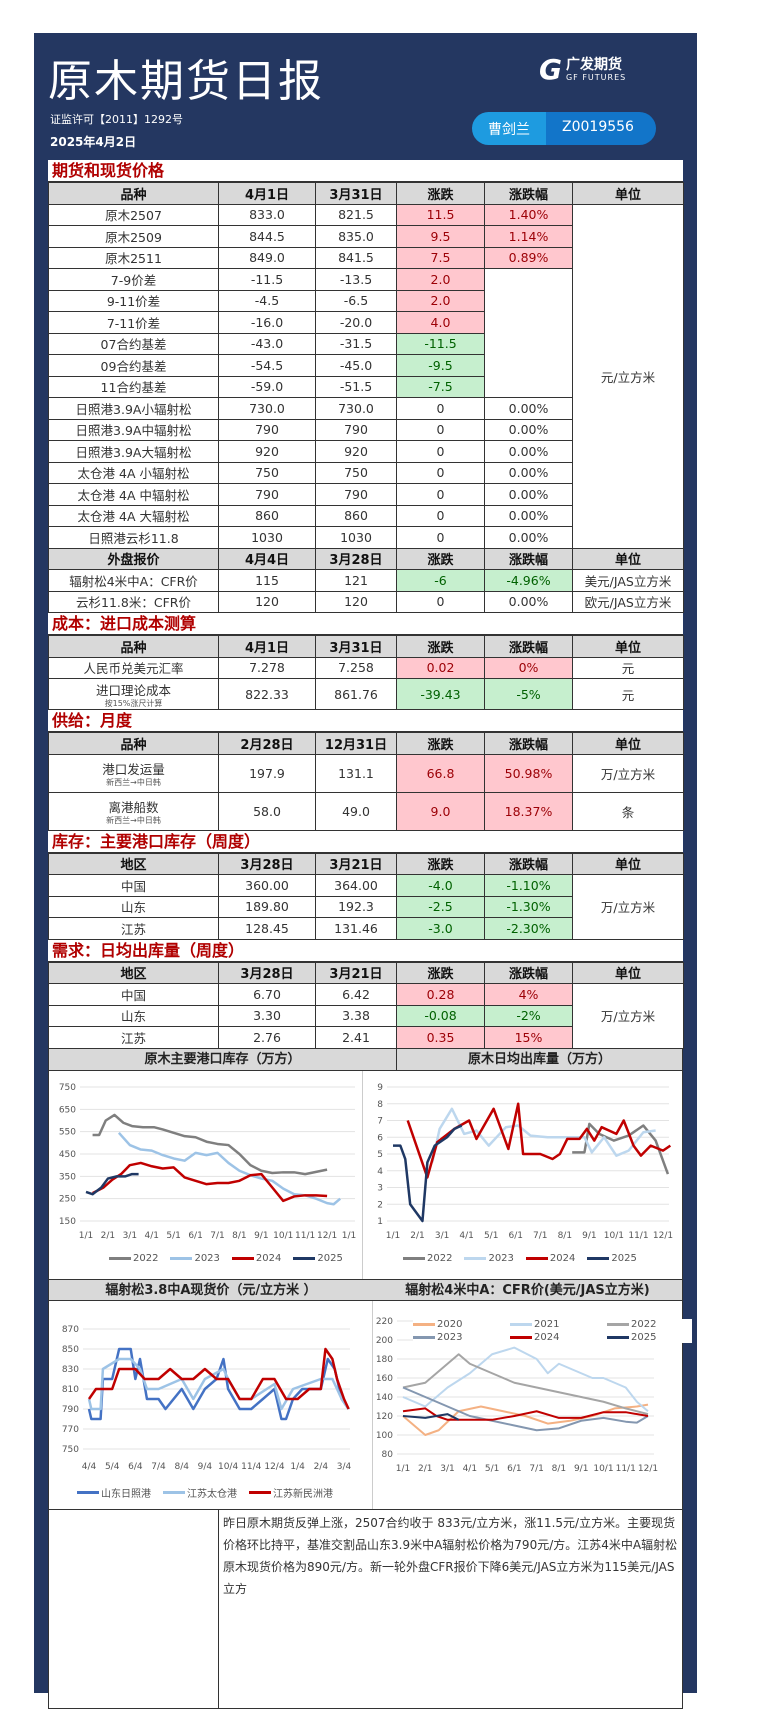 The height and width of the screenshot is (1709, 784). What do you see at coordinates (267, 236) in the screenshot?
I see `current-value: 844.5` at bounding box center [267, 236].